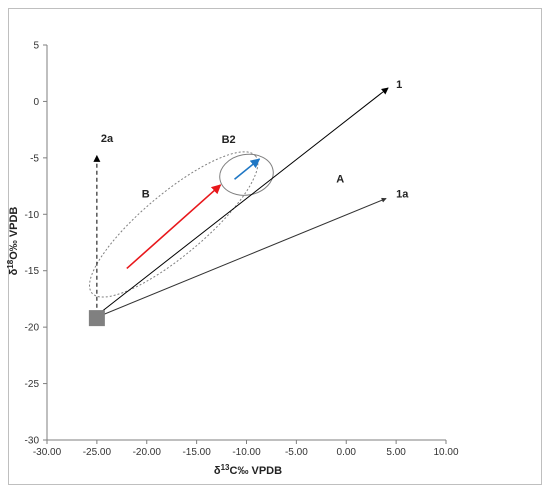 The width and height of the screenshot is (550, 493). I want to click on annotation-layer: 1 1a 2a B B2 A, so click(255, 139).